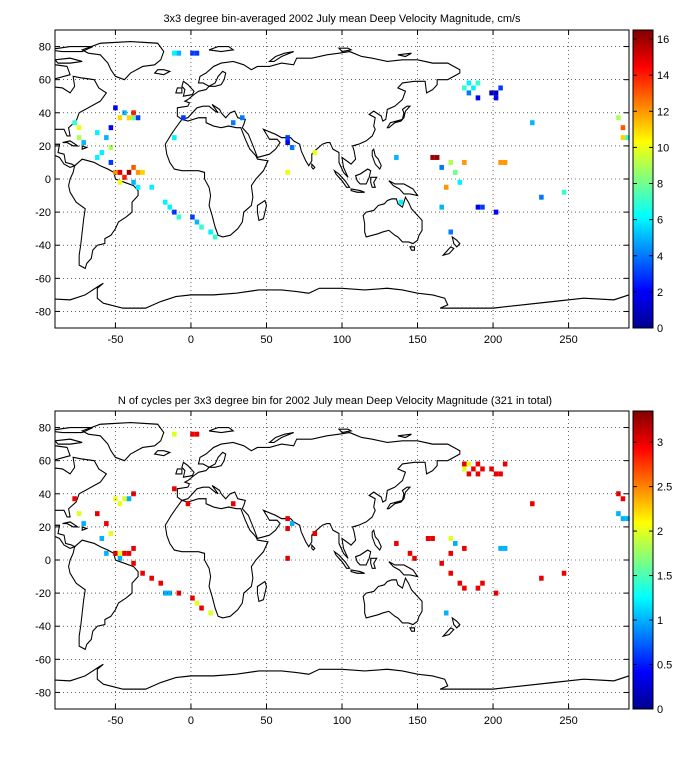 The width and height of the screenshot is (696, 760). What do you see at coordinates (664, 666) in the screenshot?
I see `colorbar-tick-label: 0.5` at bounding box center [664, 666].